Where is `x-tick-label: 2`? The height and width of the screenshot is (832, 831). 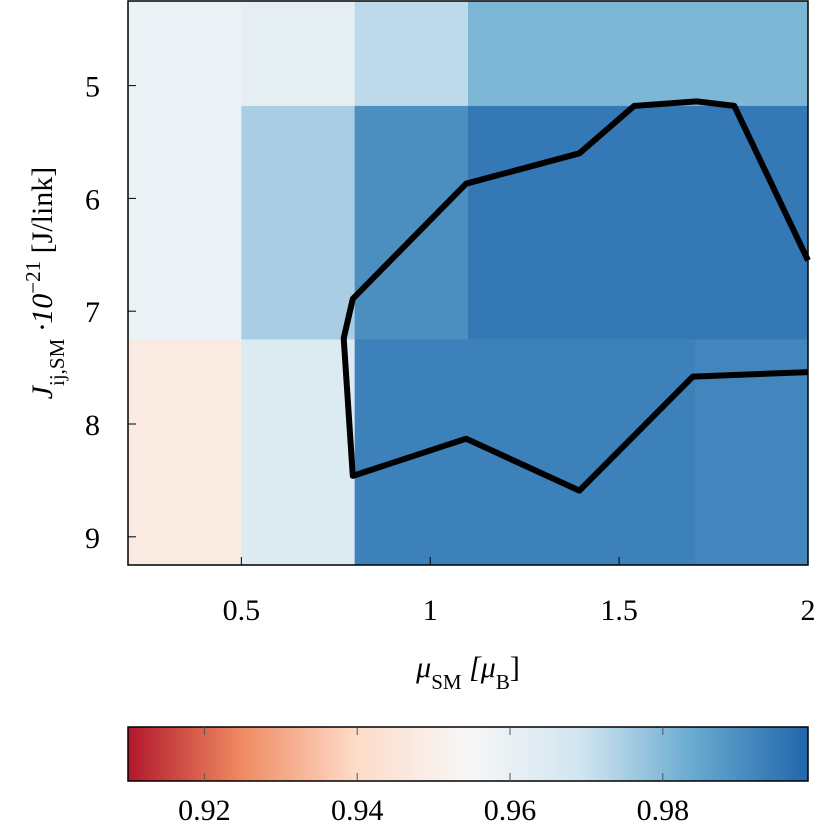
x-tick-label: 2 is located at coordinates (808, 610).